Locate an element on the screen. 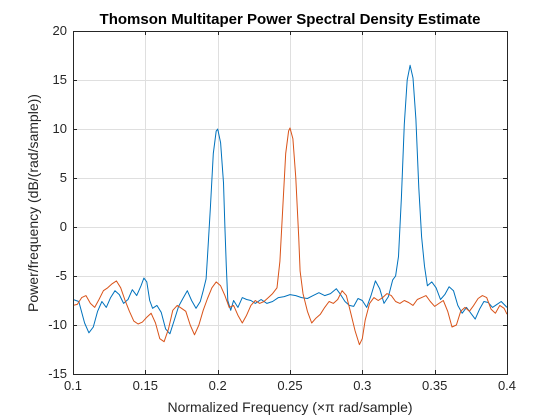  x-tick-label: 0.1 is located at coordinates (73, 385).